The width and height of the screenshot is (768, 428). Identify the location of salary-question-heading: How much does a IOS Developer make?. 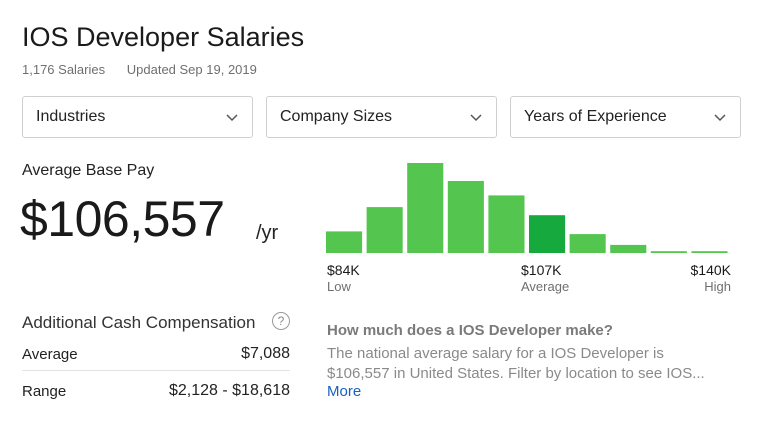
(470, 330).